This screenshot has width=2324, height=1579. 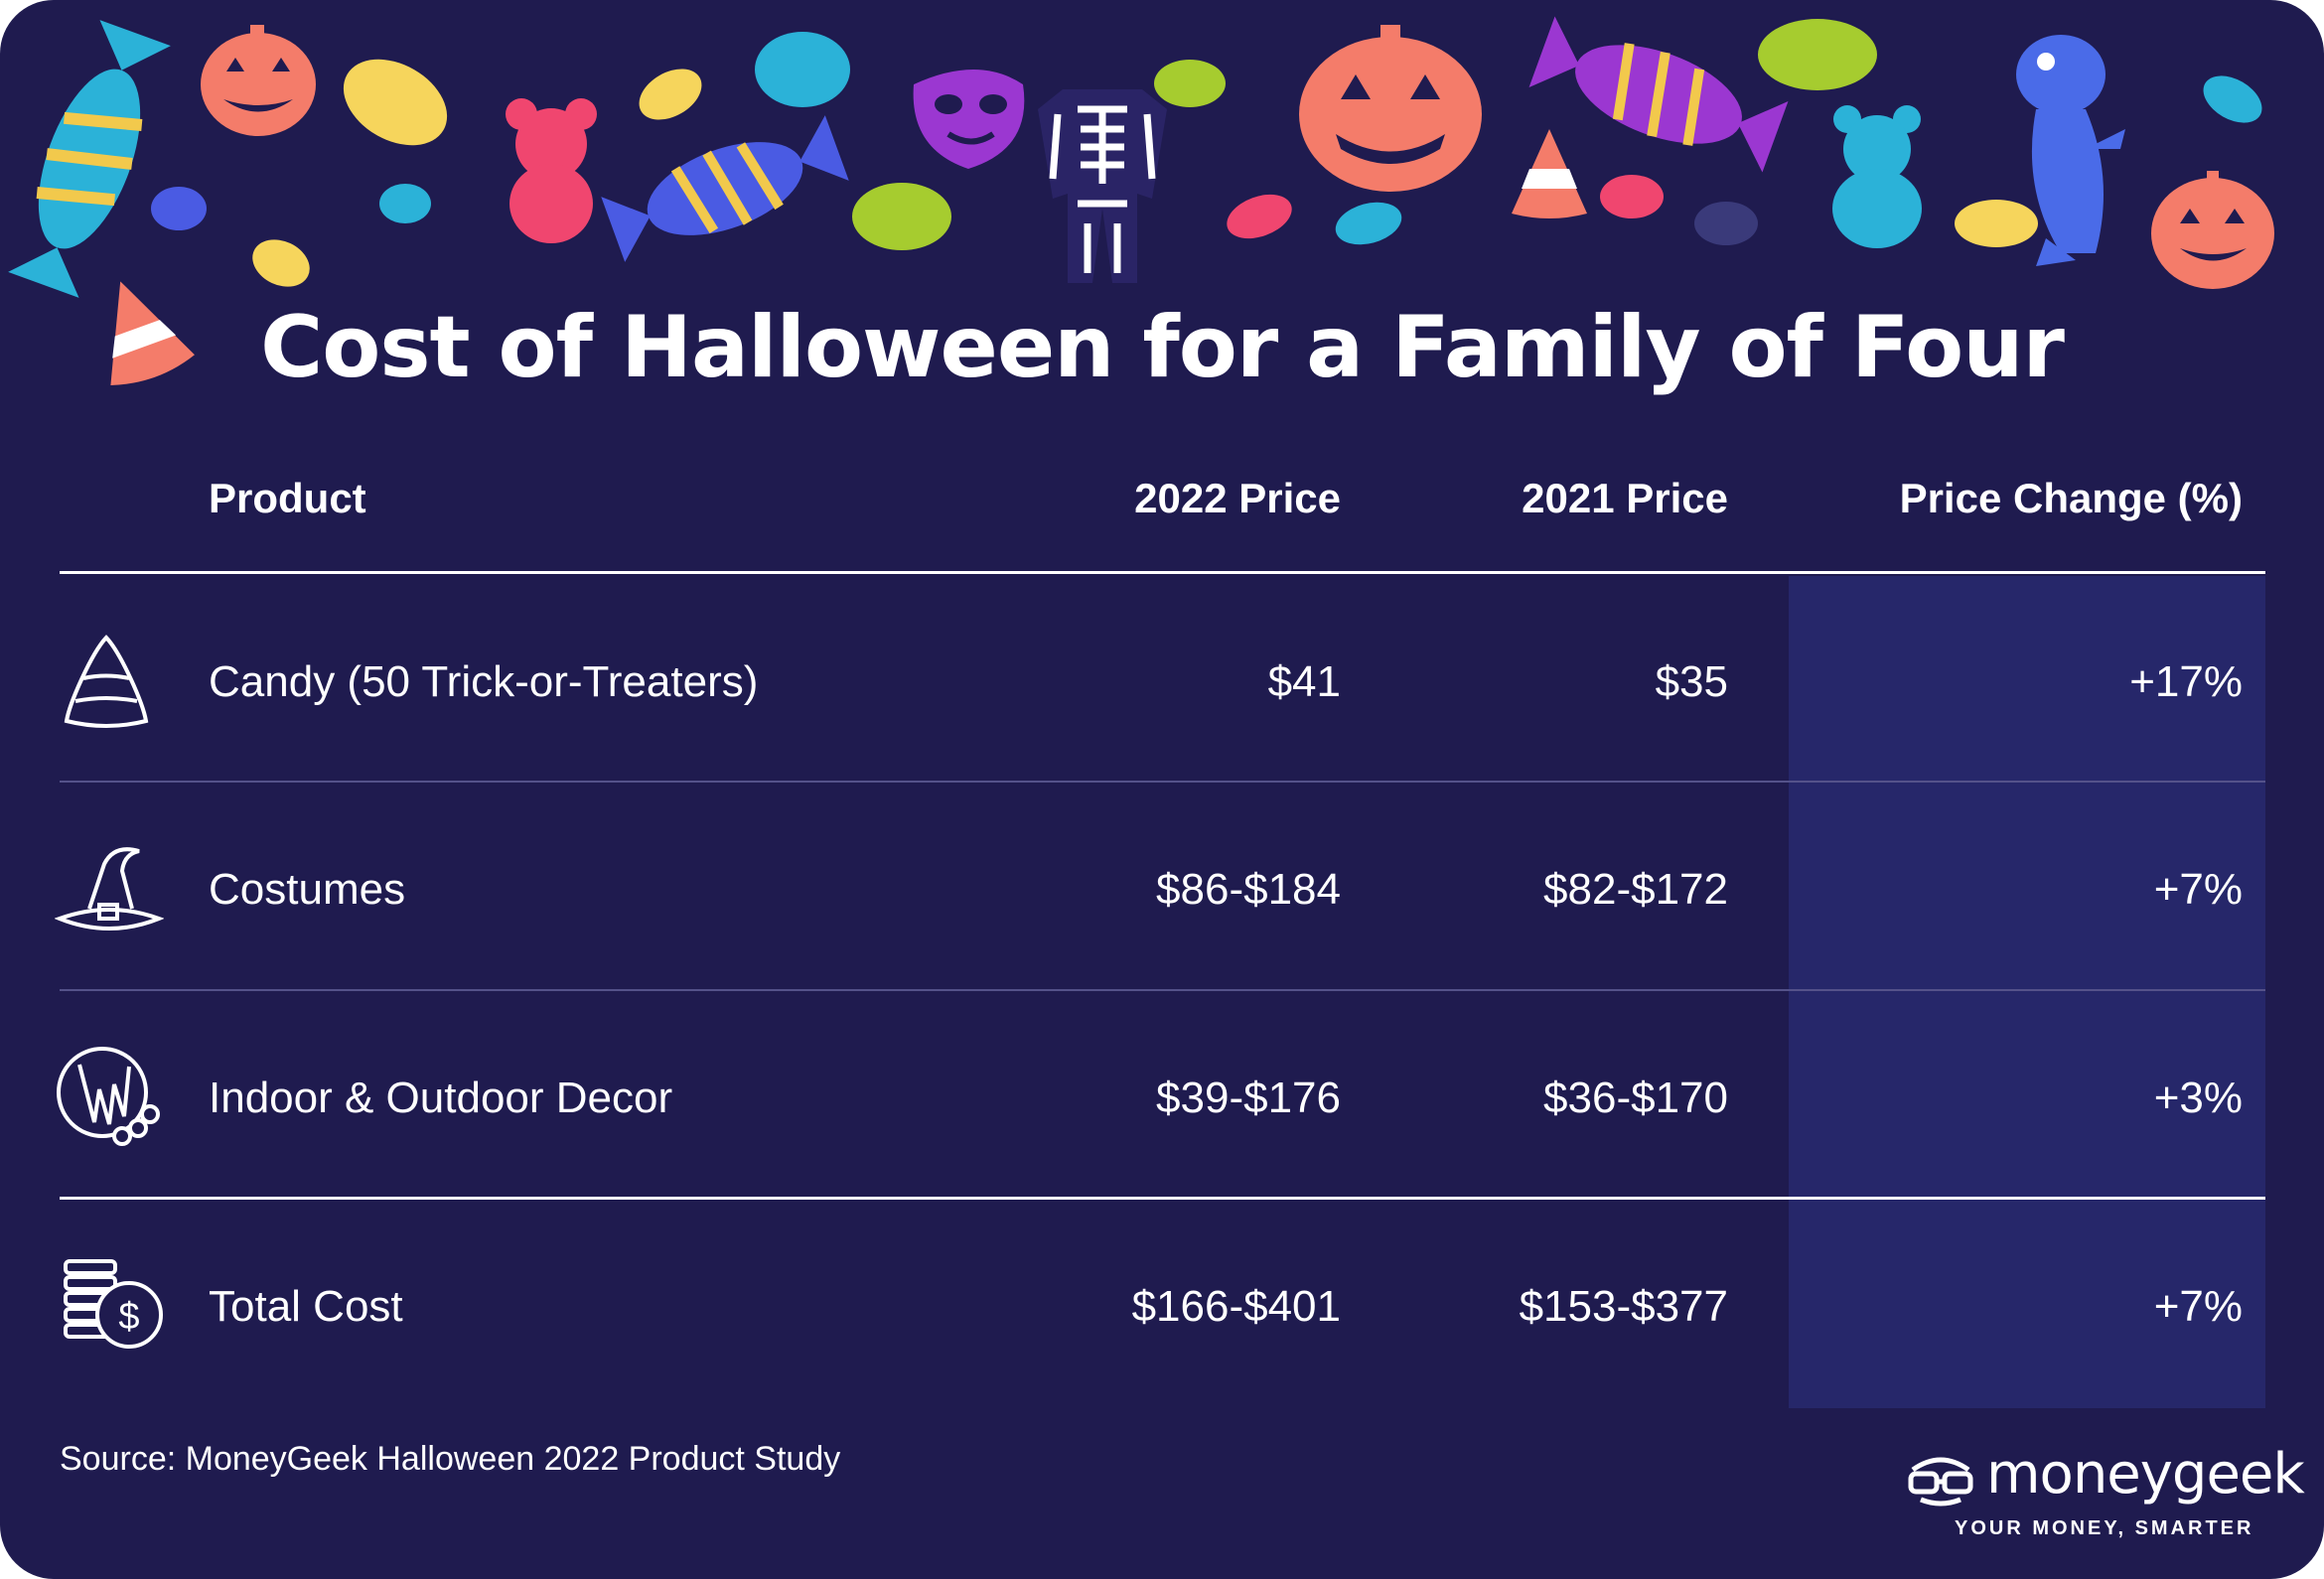 What do you see at coordinates (484, 681) in the screenshot?
I see `table-row-product: Candy (50 Trick-or-Treaters)` at bounding box center [484, 681].